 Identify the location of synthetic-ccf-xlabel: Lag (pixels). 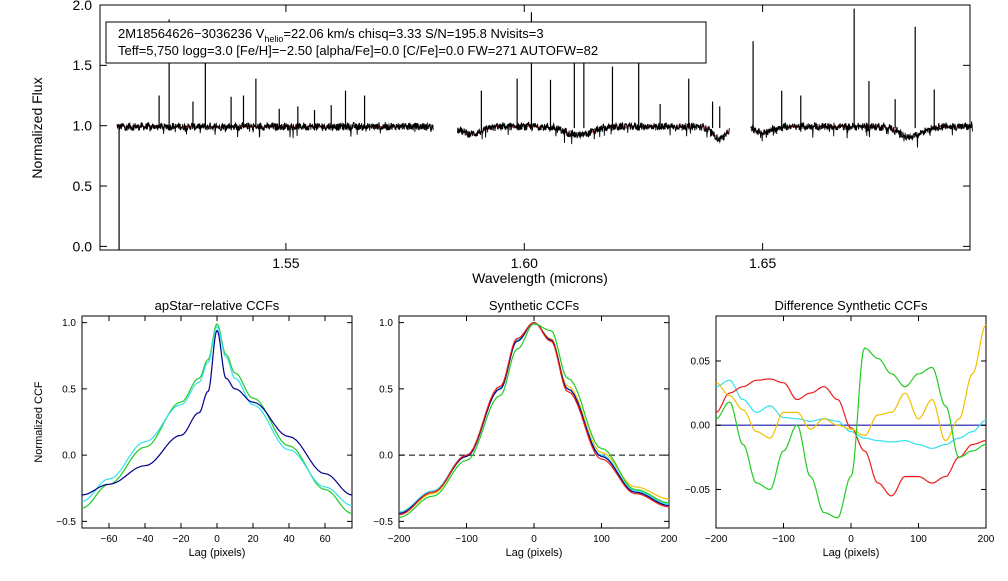
(534, 553).